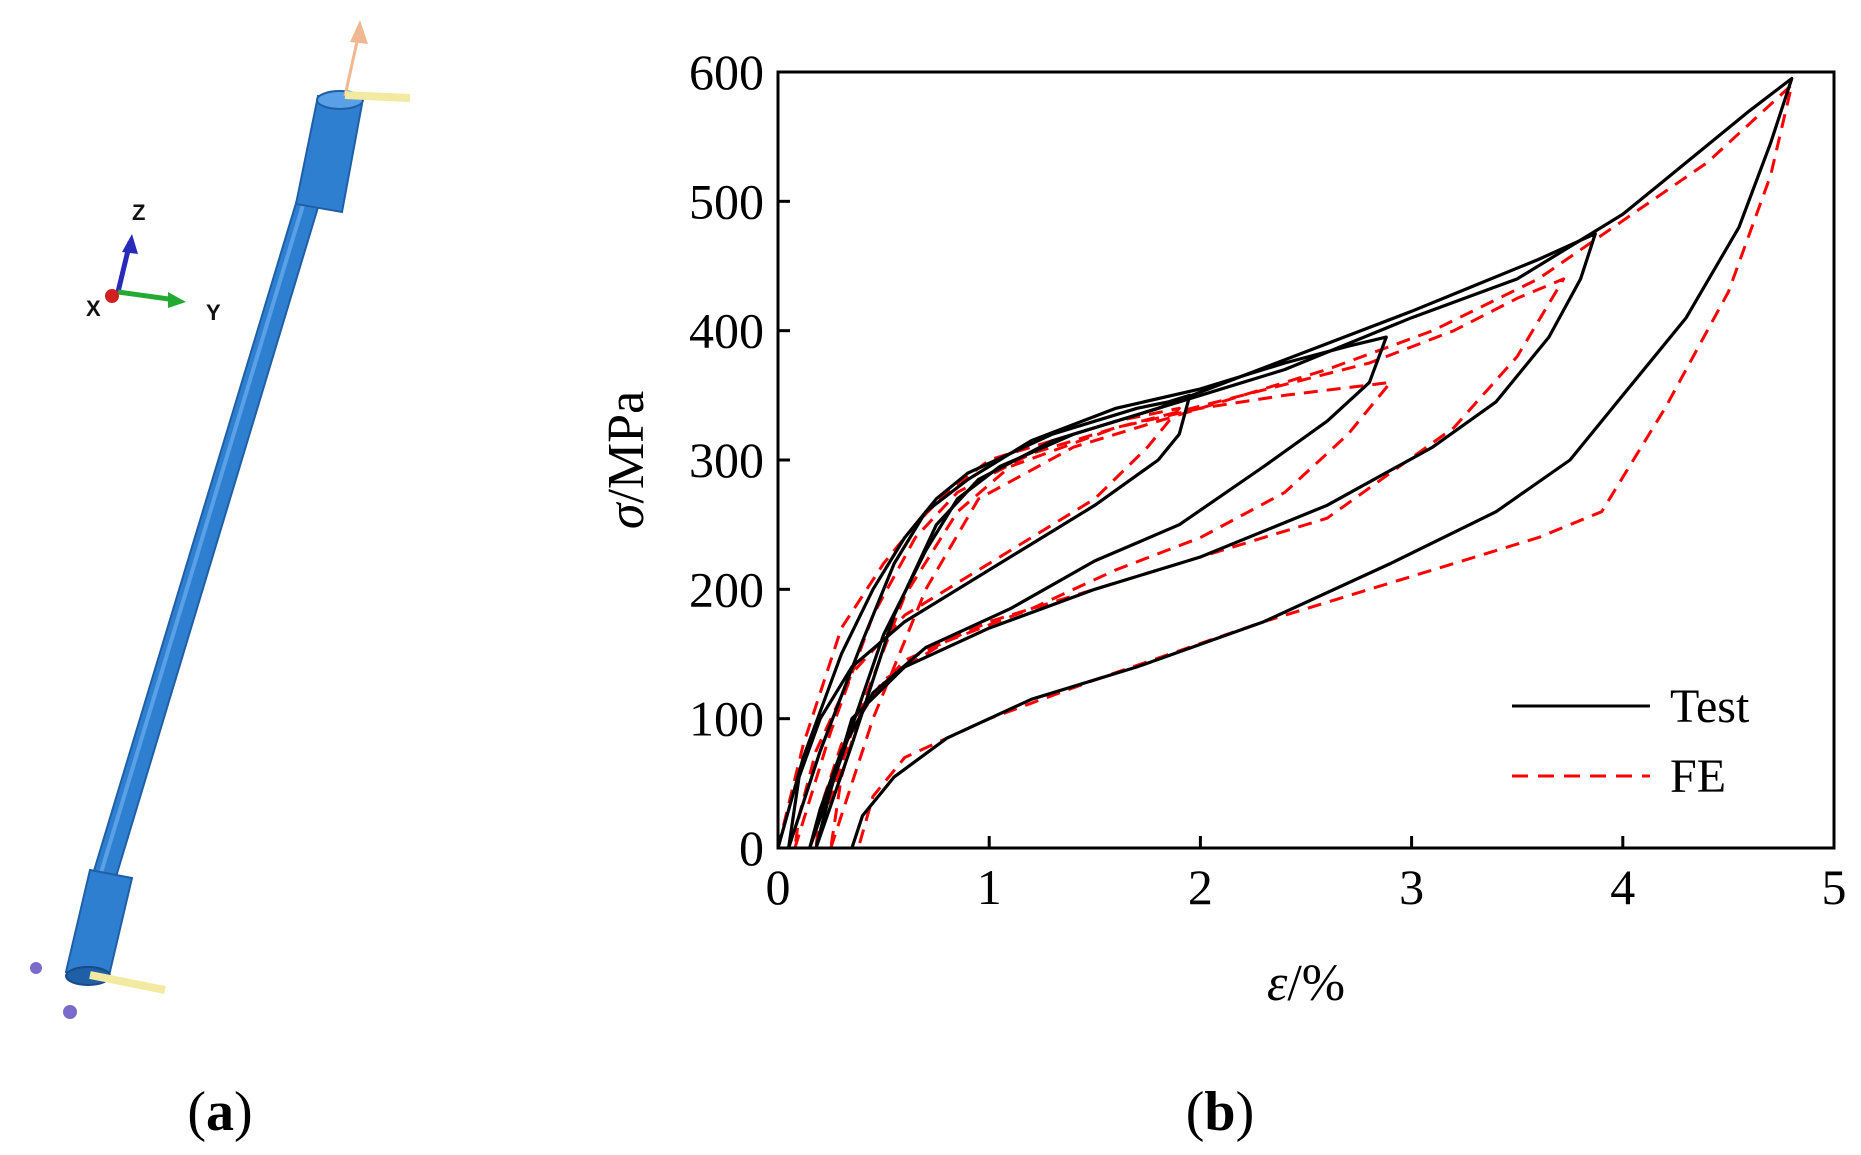 This screenshot has width=1861, height=1155. I want to click on z-axis-arrowhead, so click(130, 244).